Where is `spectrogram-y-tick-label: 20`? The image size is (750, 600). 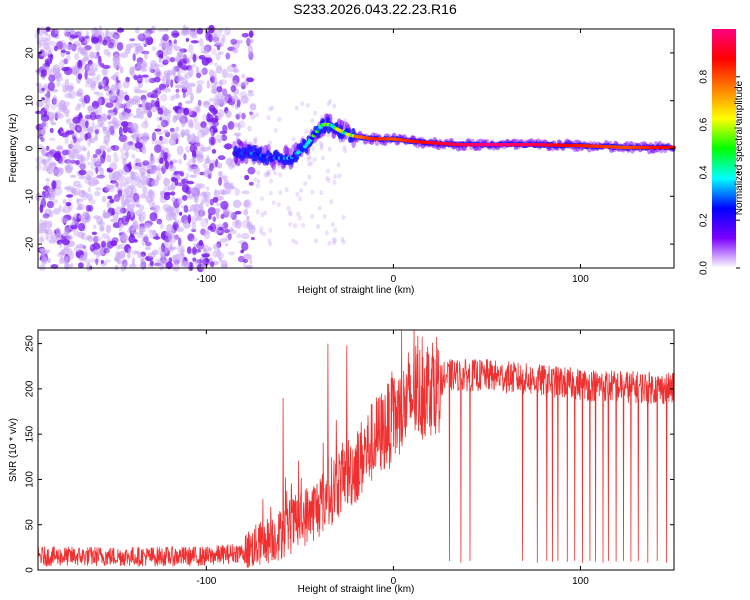 spectrogram-y-tick-label: 20 is located at coordinates (30, 53).